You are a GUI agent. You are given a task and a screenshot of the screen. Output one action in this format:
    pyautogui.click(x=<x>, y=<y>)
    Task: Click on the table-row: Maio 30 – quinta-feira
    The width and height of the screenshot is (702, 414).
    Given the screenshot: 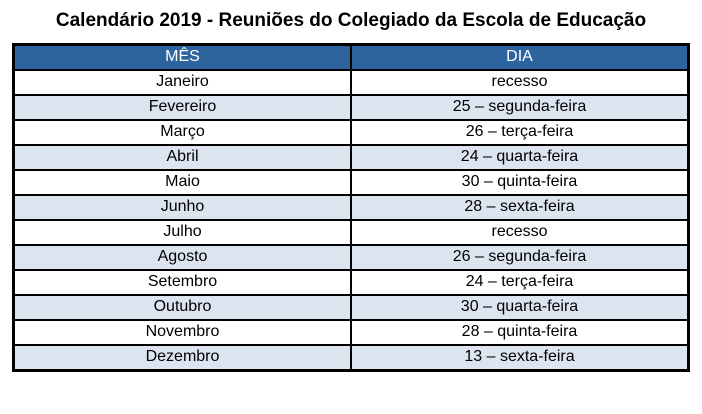 What is the action you would take?
    pyautogui.click(x=351, y=182)
    